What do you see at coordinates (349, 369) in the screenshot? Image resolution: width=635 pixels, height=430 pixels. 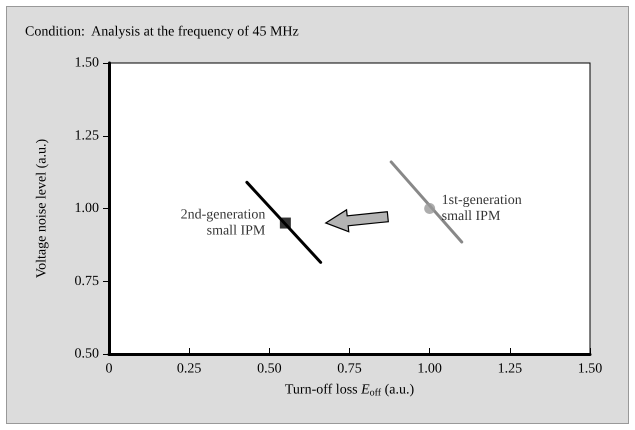 I see `x-tick-label: 0.75` at bounding box center [349, 369].